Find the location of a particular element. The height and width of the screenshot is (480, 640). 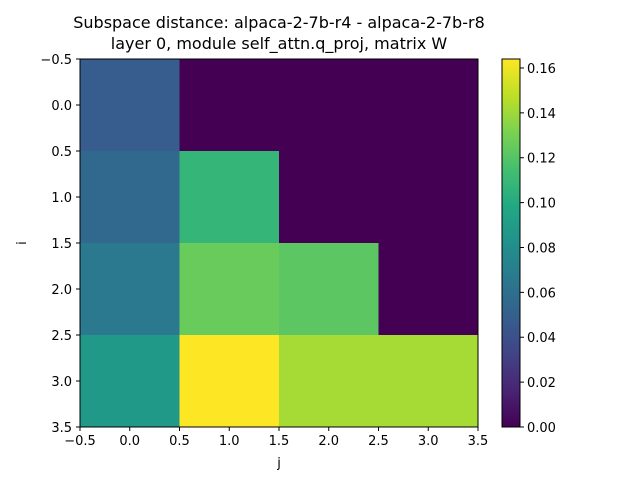

colorbar-tick-label: 0.14 is located at coordinates (541, 114).